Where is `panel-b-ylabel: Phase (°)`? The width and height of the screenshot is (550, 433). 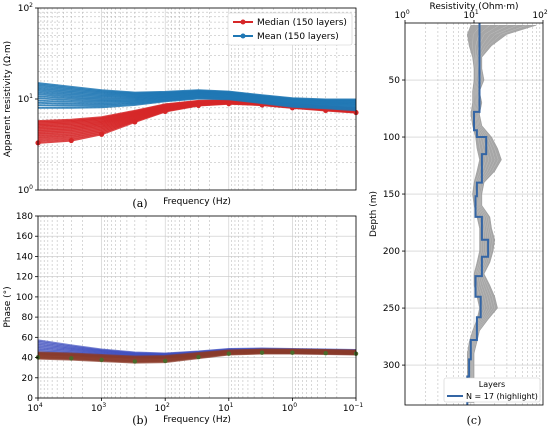
panel-b-ylabel: Phase (°) is located at coordinates (8, 306).